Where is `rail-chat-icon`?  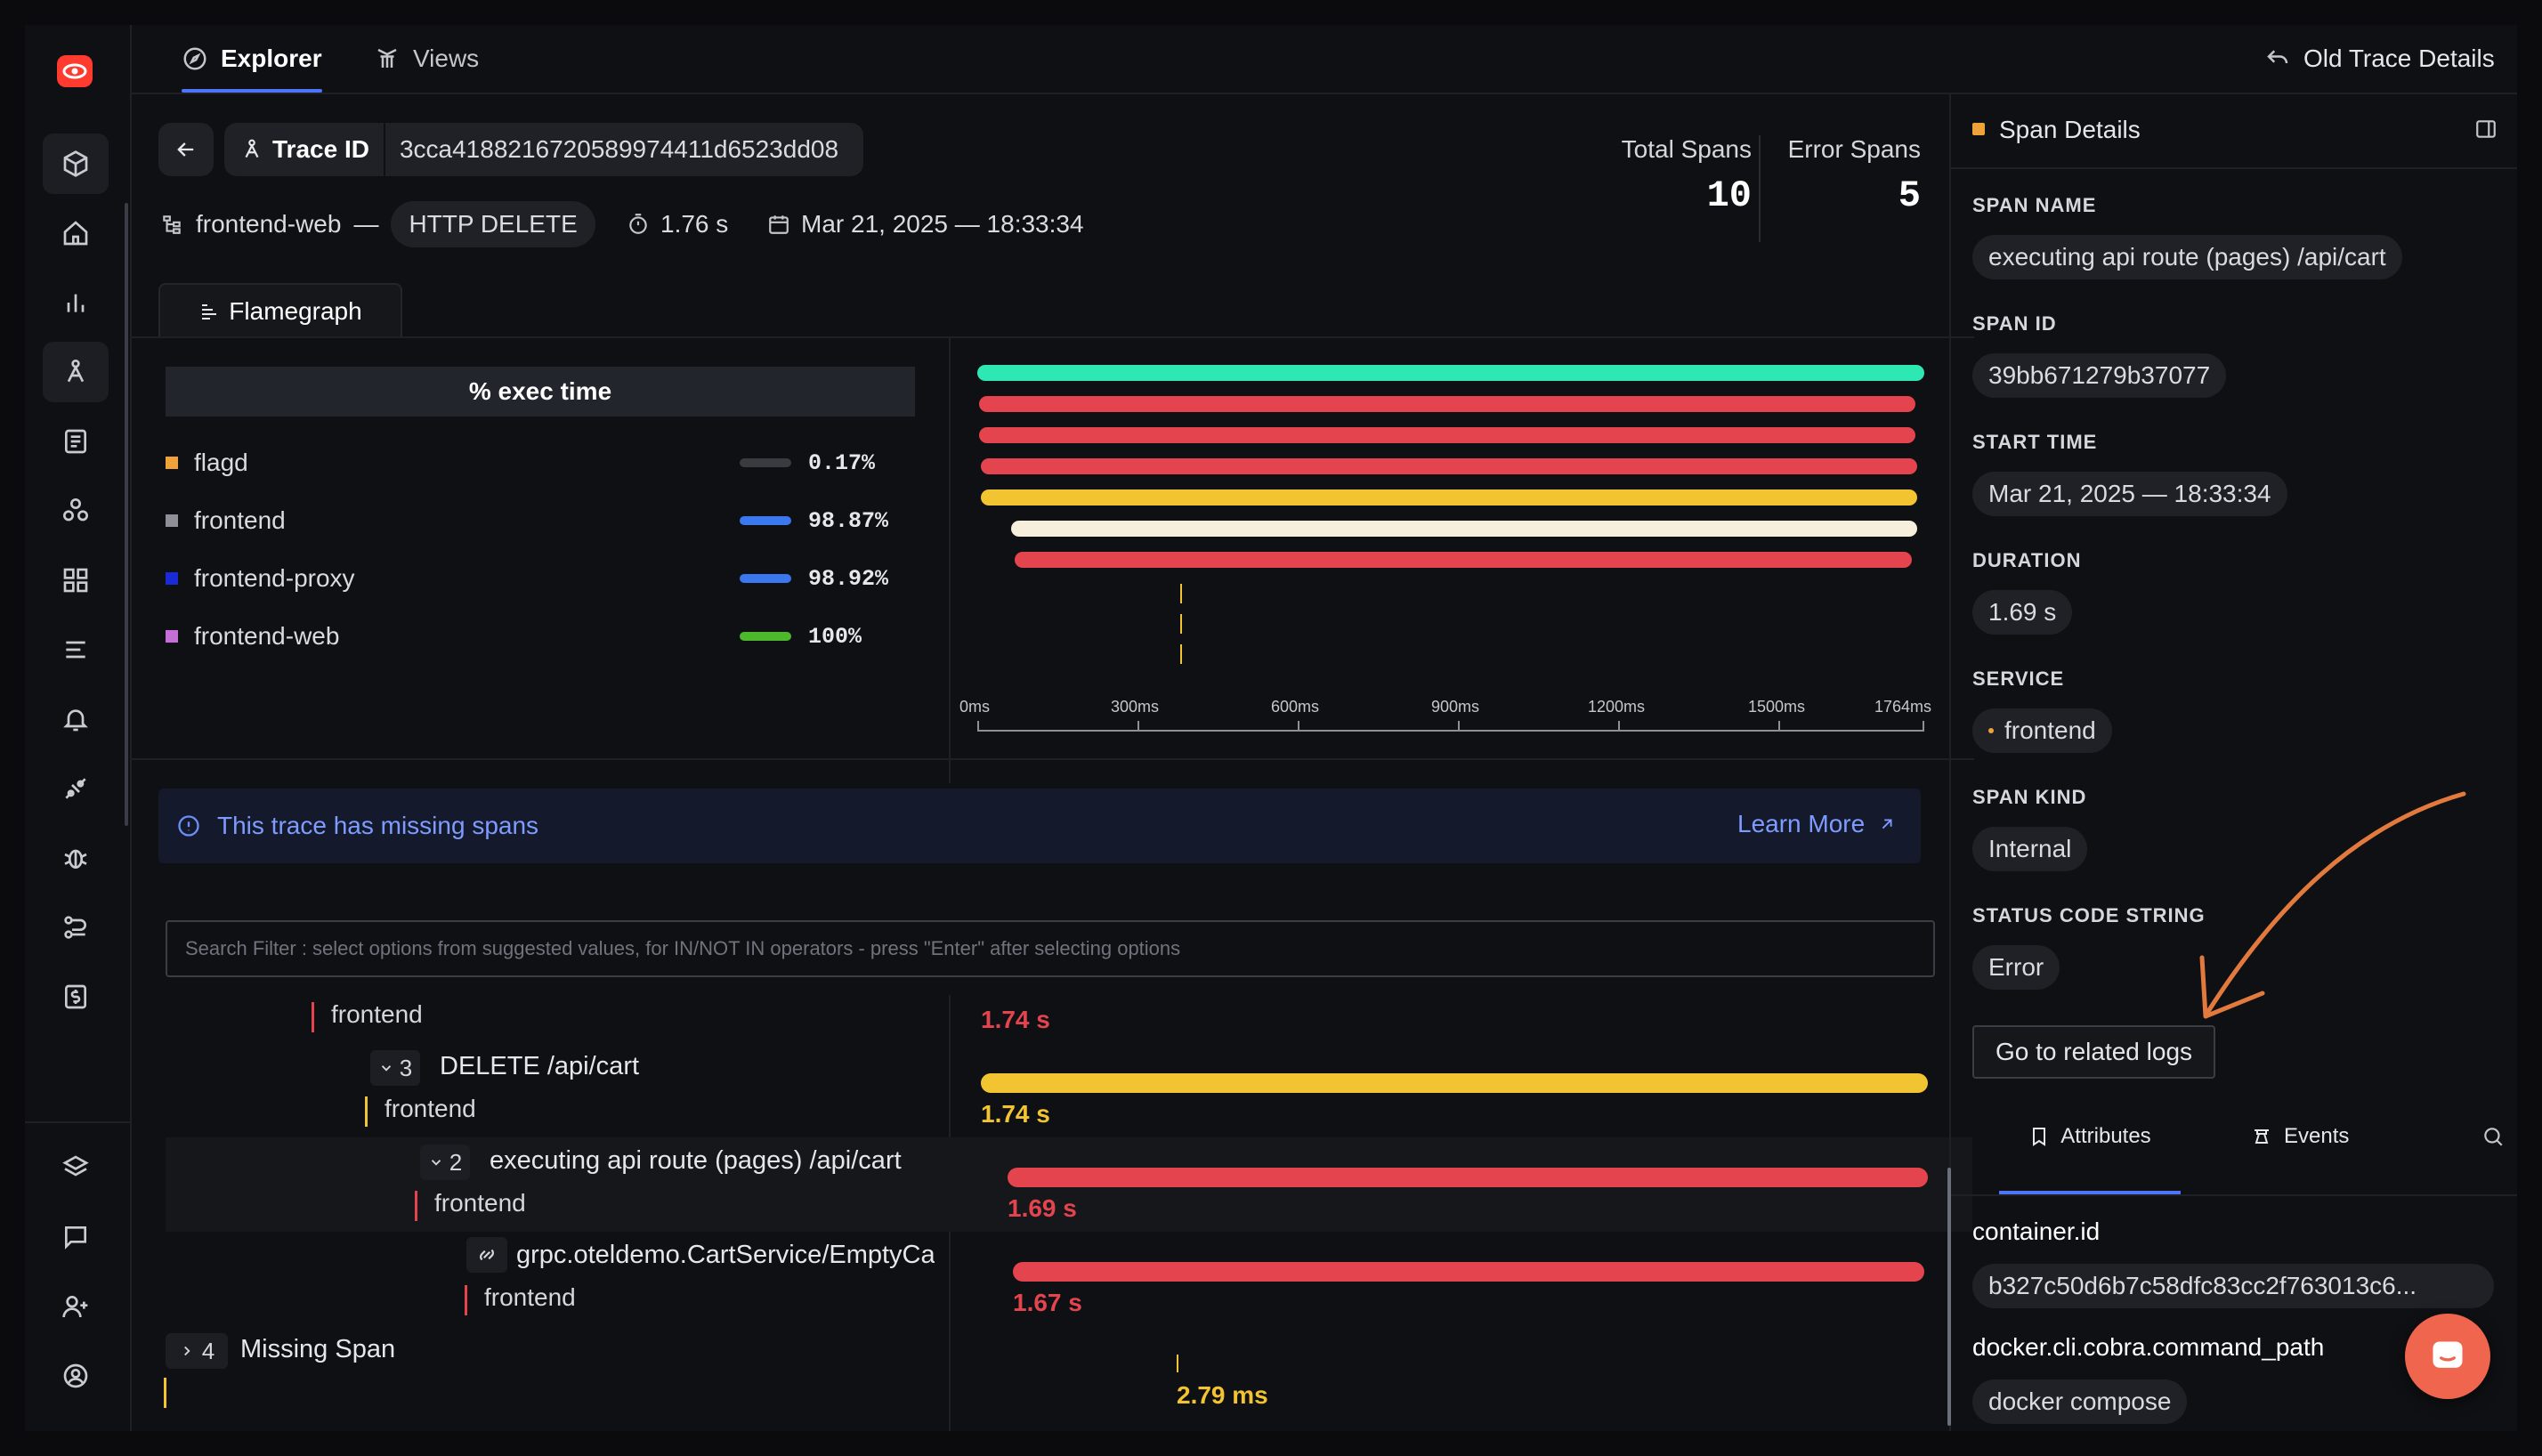
rail-chat-icon is located at coordinates (76, 1237).